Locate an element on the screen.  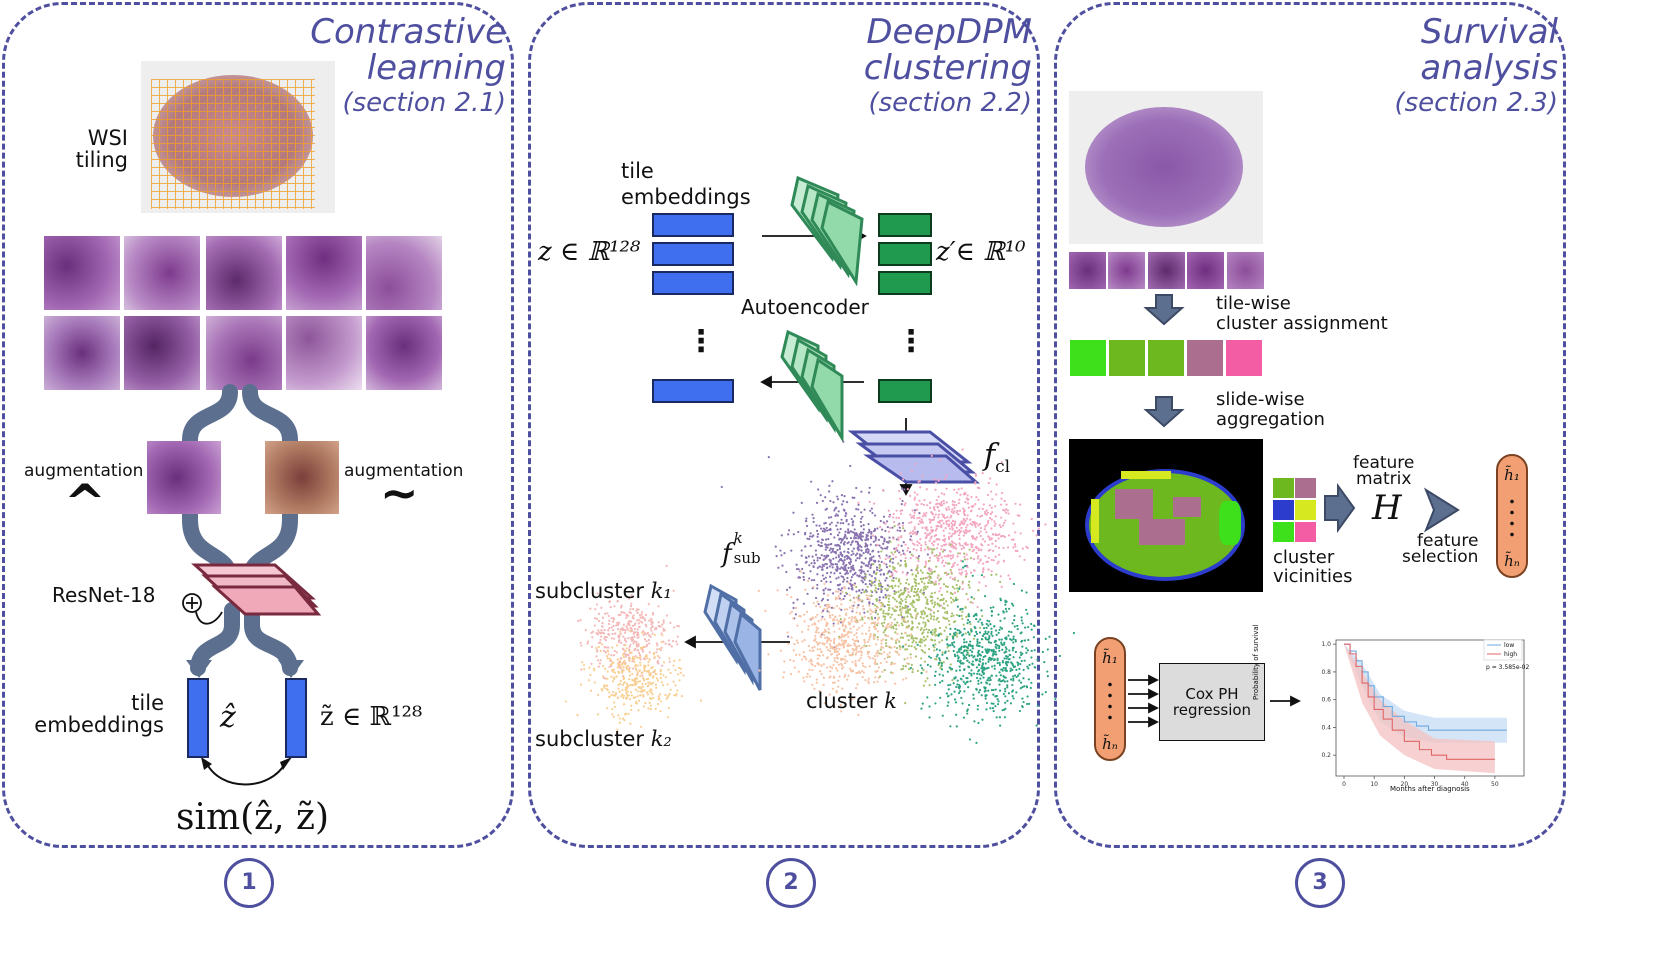
embedding-vector-zhat is located at coordinates (198, 718).